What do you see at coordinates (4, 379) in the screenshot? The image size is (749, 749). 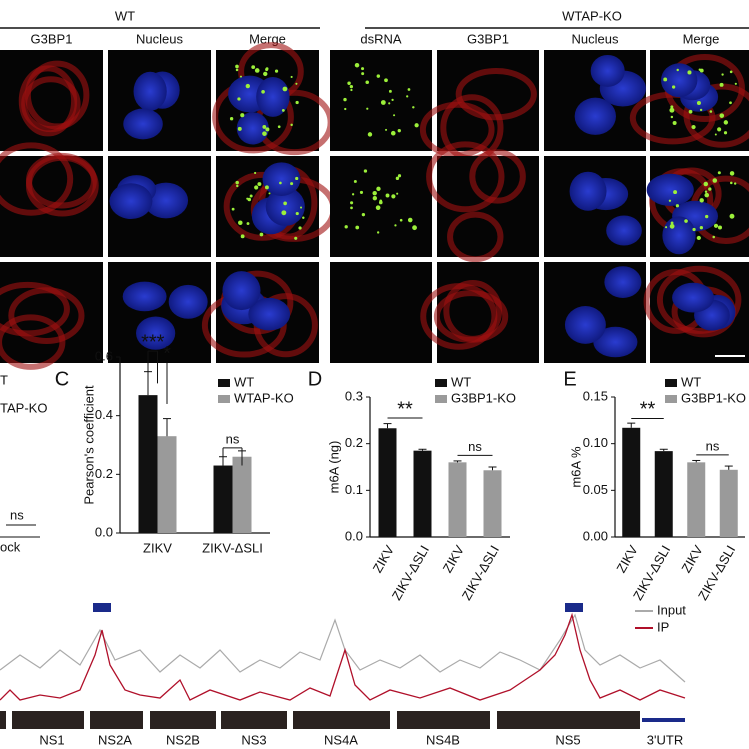 I see `legend-fragment: T` at bounding box center [4, 379].